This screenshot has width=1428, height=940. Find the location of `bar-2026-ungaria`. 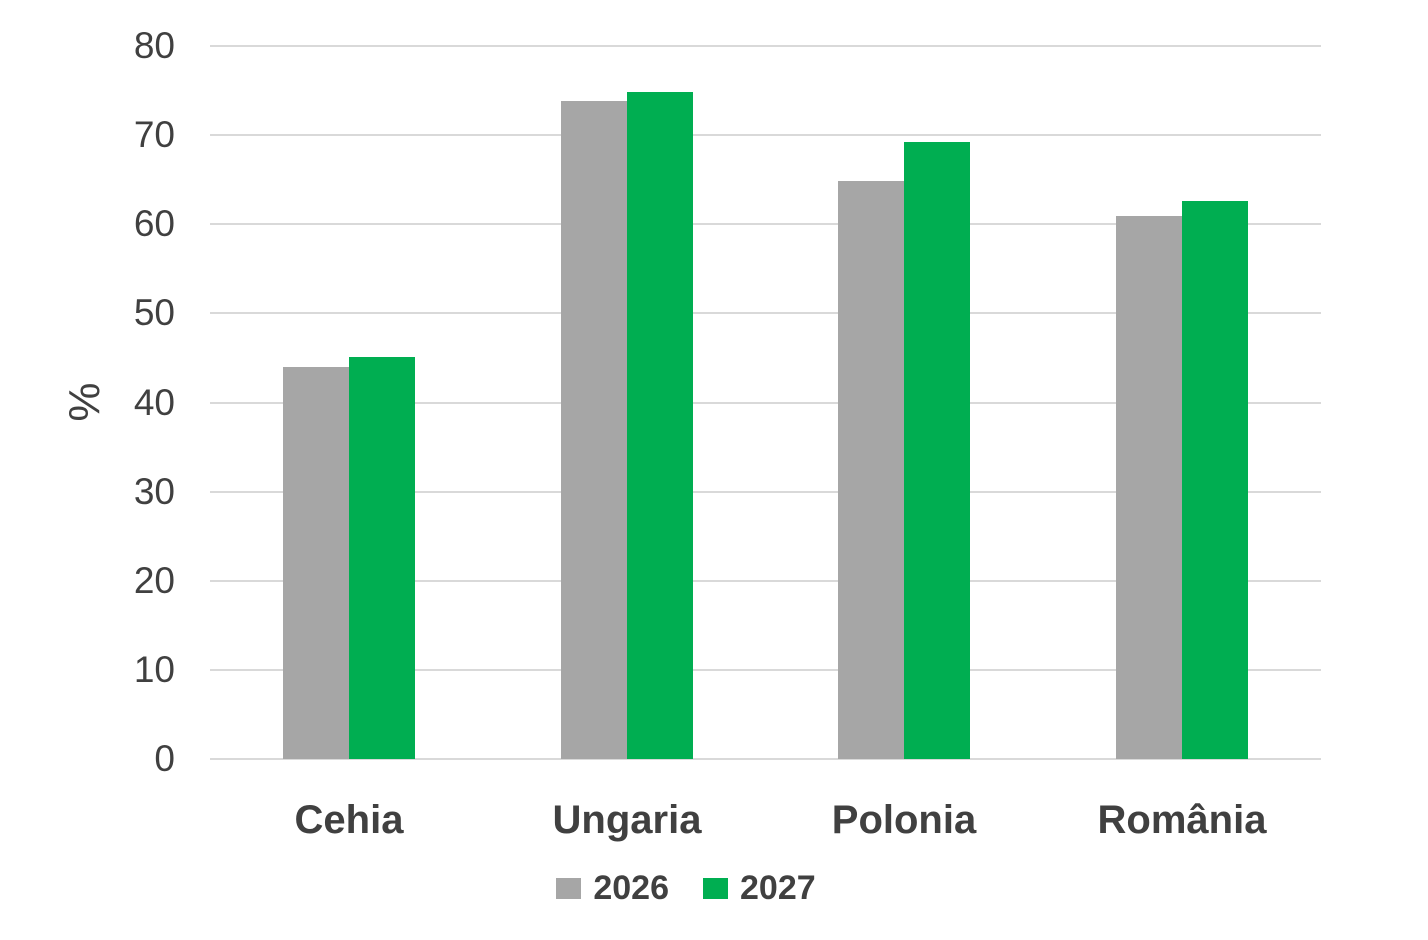

bar-2026-ungaria is located at coordinates (594, 430).